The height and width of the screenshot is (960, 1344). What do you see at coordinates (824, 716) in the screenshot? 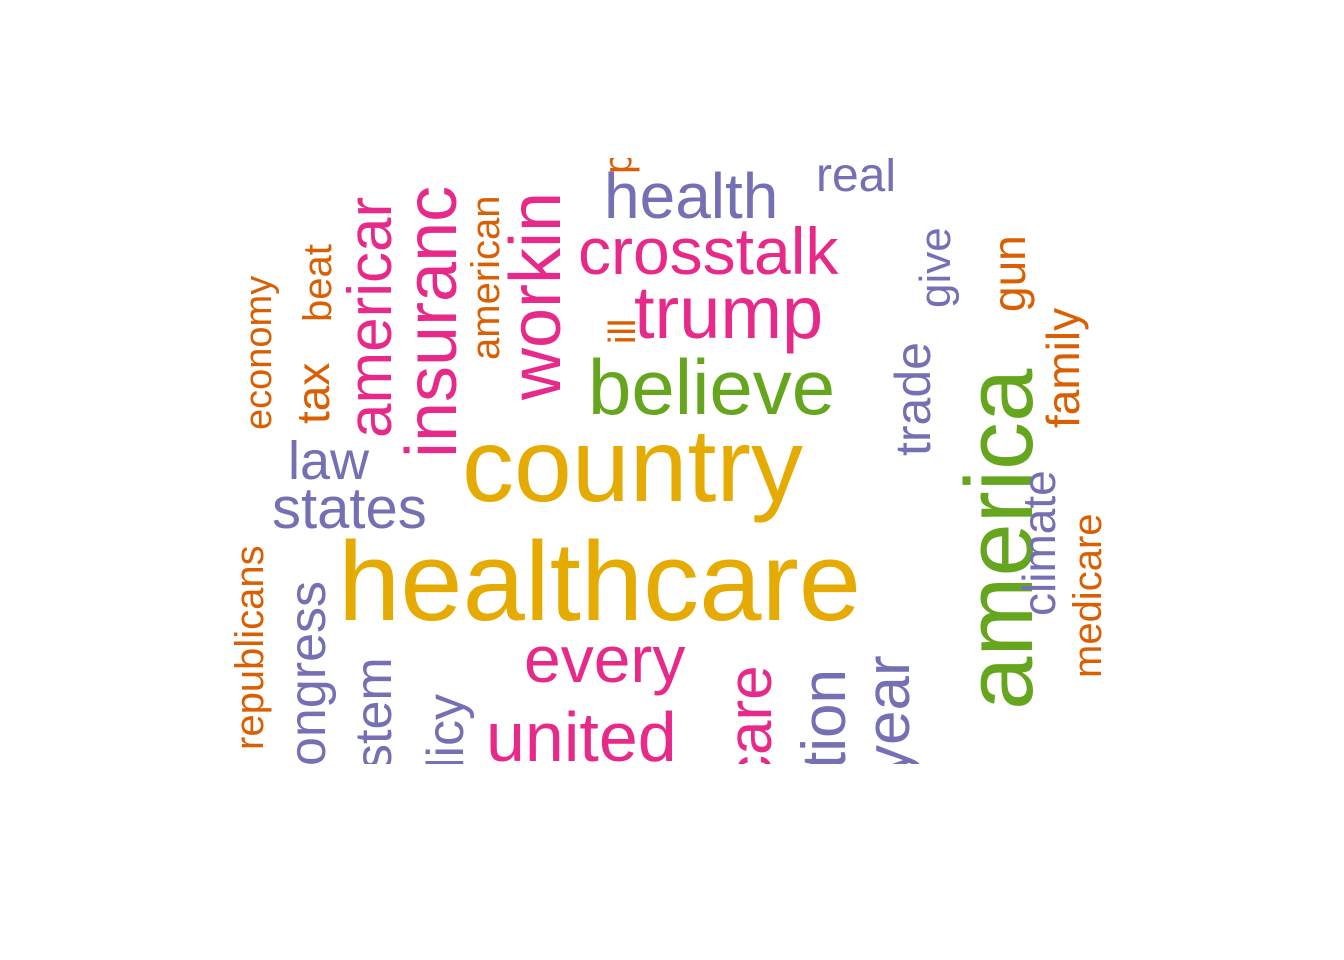
I see `word-stion: stion` at bounding box center [824, 716].